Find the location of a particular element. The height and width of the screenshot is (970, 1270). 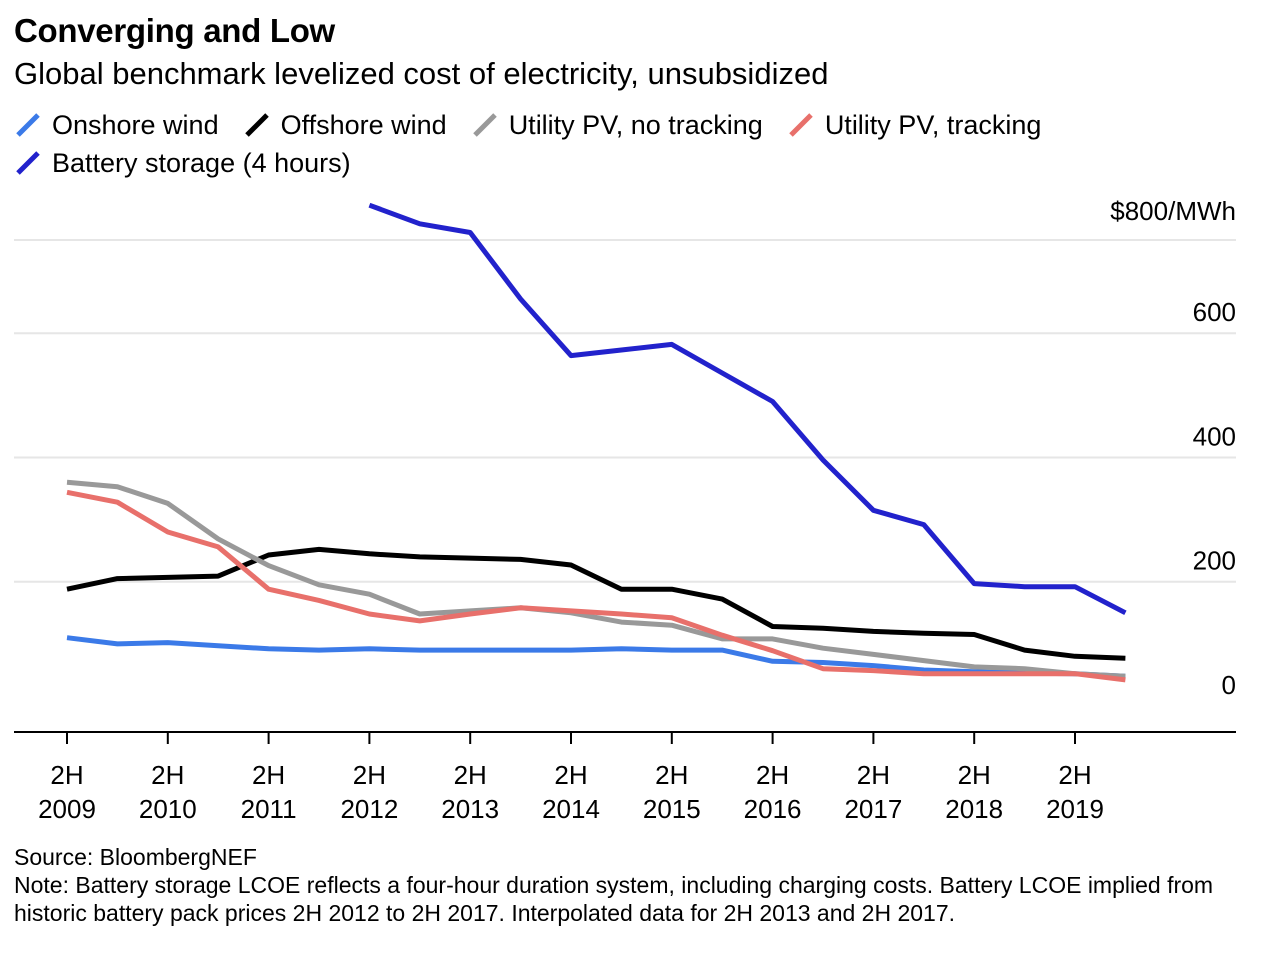

legend-swatch-utility-pv-no-tracking is located at coordinates (485, 125).